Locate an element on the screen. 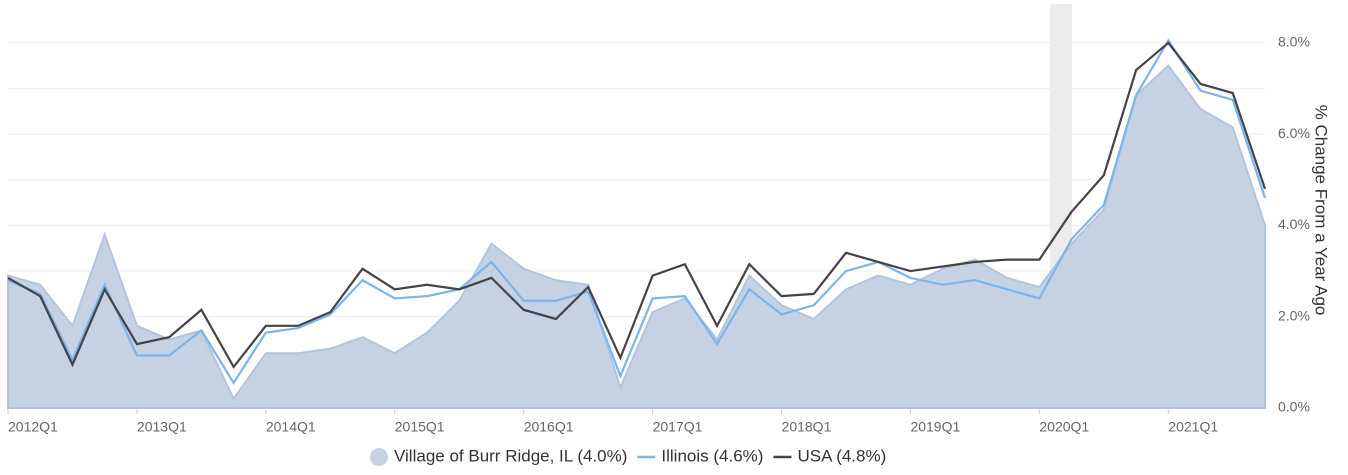  y-tick-label: 6.0% is located at coordinates (1294, 133).